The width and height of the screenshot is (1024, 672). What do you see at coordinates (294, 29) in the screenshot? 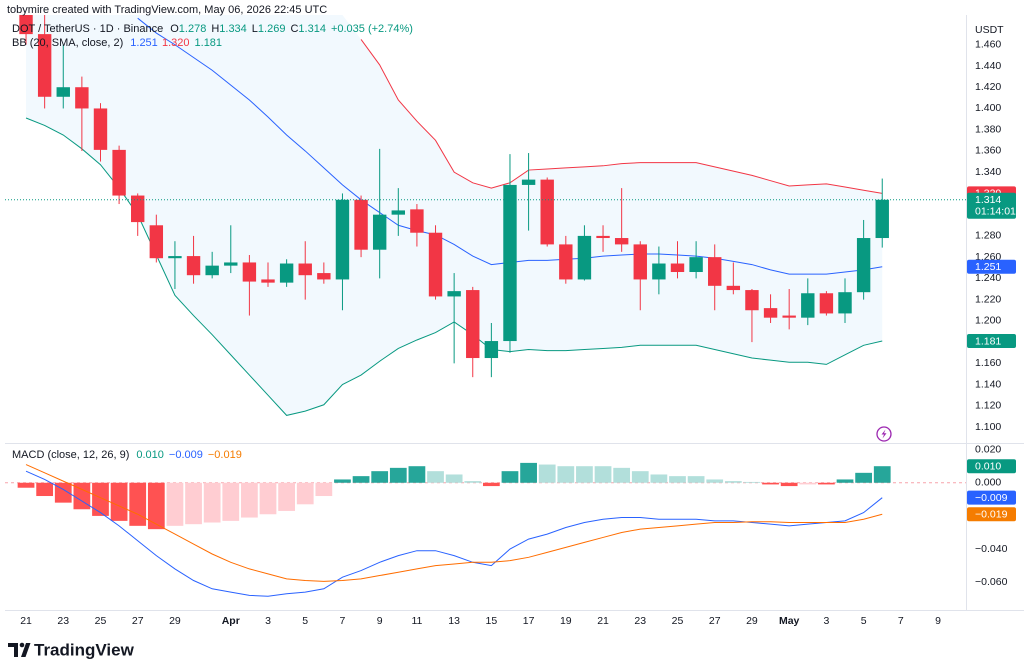
I see `ohlc-key: C` at bounding box center [294, 29].